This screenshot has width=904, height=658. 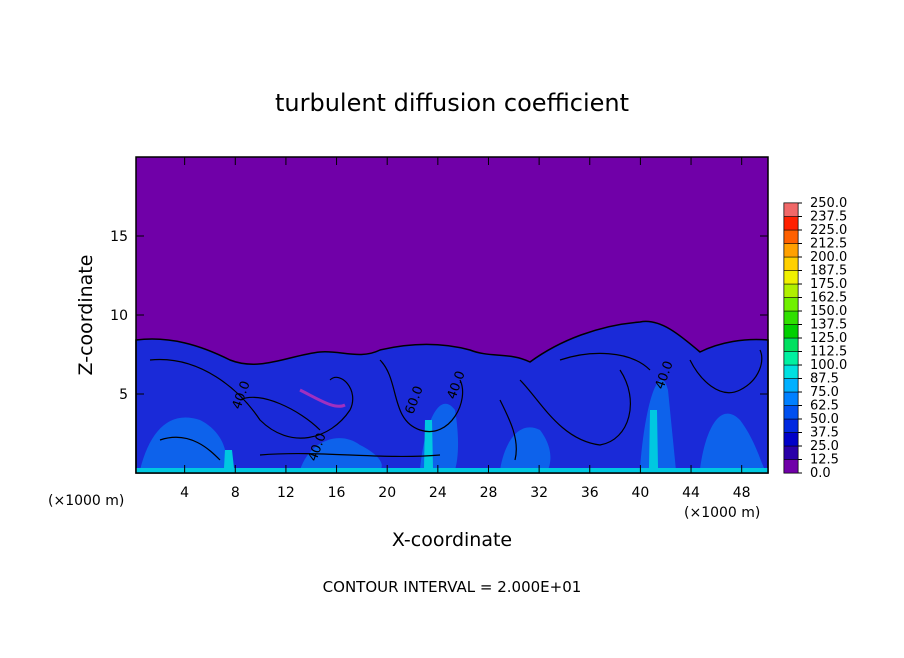 What do you see at coordinates (828, 311) in the screenshot?
I see `colorbar-label: 150.0` at bounding box center [828, 311].